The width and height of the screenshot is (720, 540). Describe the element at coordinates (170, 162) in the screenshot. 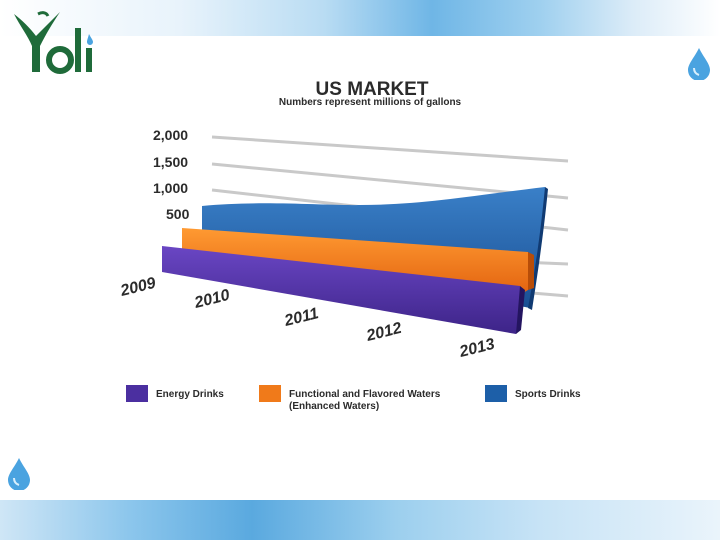

I see `y-tick-label: 1,500` at that location.